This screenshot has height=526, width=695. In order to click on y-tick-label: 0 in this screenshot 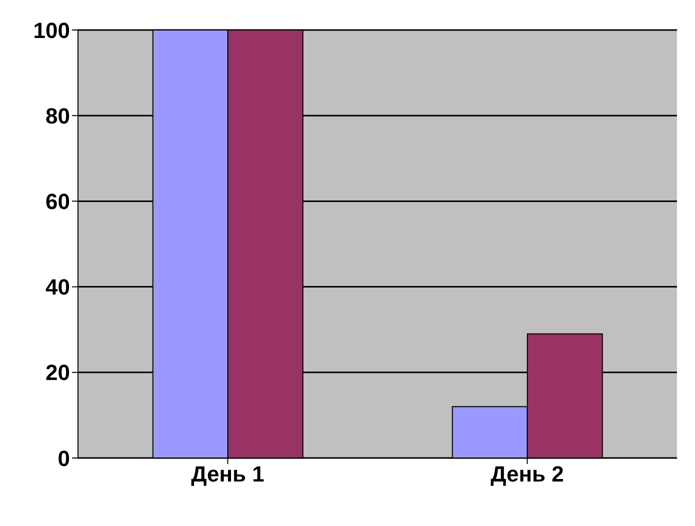, I will do `click(64, 458)`.